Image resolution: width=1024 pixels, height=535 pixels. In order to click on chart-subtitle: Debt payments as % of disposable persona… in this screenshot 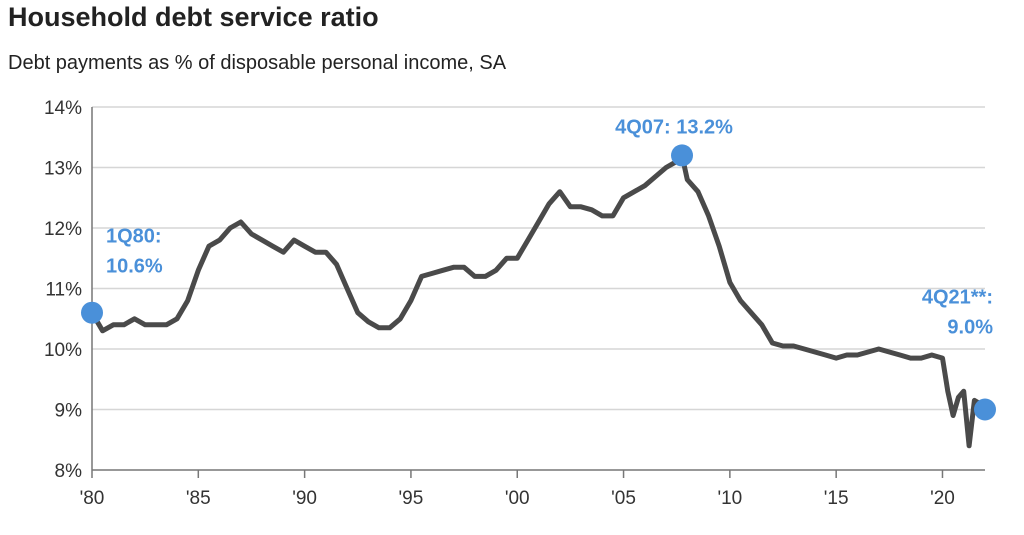, I will do `click(257, 63)`.